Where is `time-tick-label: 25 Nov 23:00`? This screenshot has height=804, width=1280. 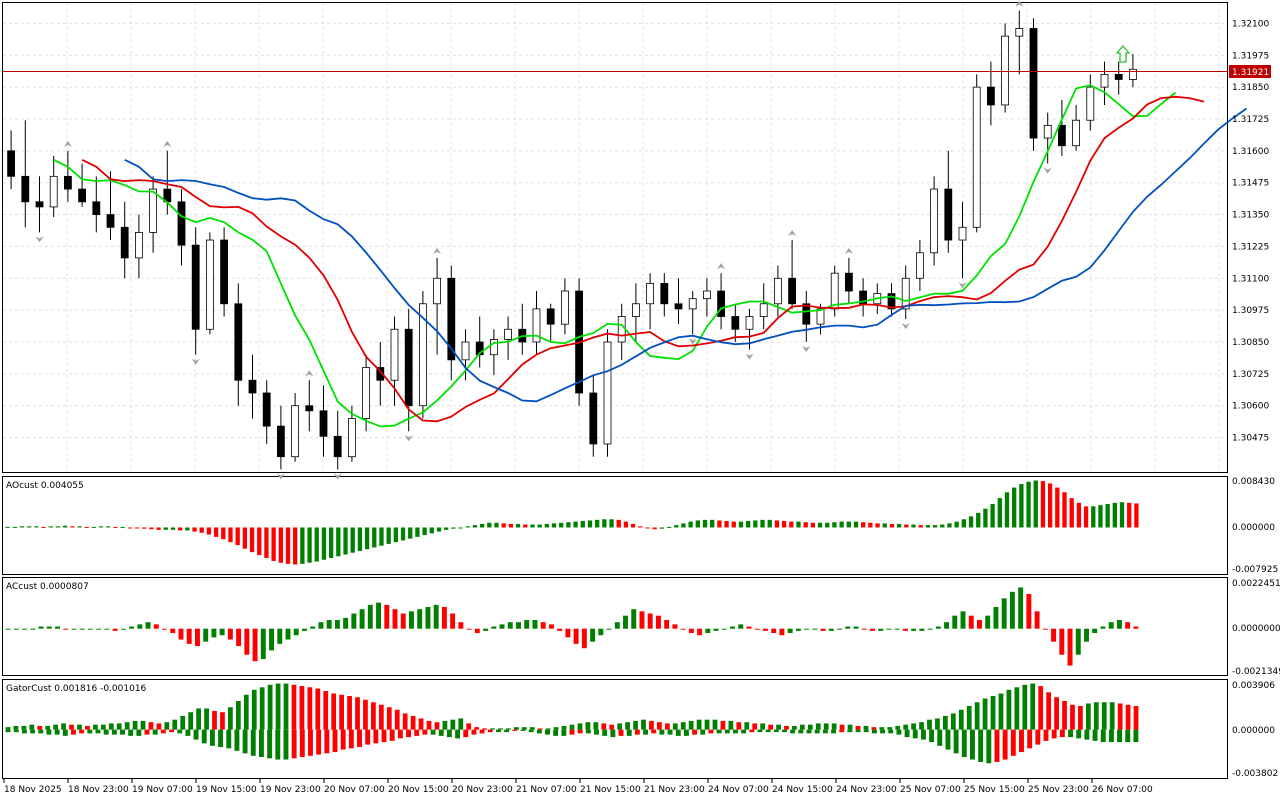 time-tick-label: 25 Nov 23:00 is located at coordinates (1058, 790).